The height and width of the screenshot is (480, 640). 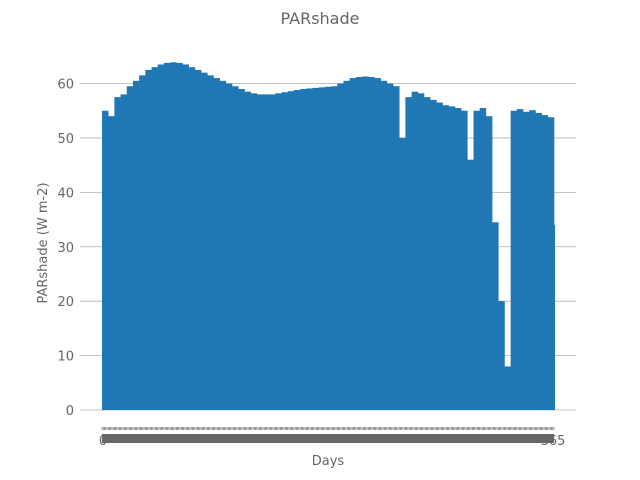 What do you see at coordinates (70, 411) in the screenshot?
I see `y-tick-label: 0` at bounding box center [70, 411].